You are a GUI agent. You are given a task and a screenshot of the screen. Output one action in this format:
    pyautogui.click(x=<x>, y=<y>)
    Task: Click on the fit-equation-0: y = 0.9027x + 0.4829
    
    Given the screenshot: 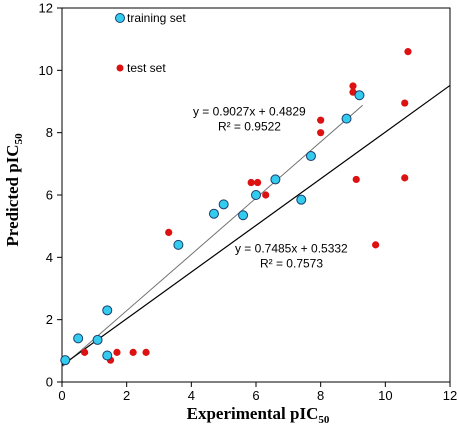 What is the action you would take?
    pyautogui.click(x=249, y=112)
    